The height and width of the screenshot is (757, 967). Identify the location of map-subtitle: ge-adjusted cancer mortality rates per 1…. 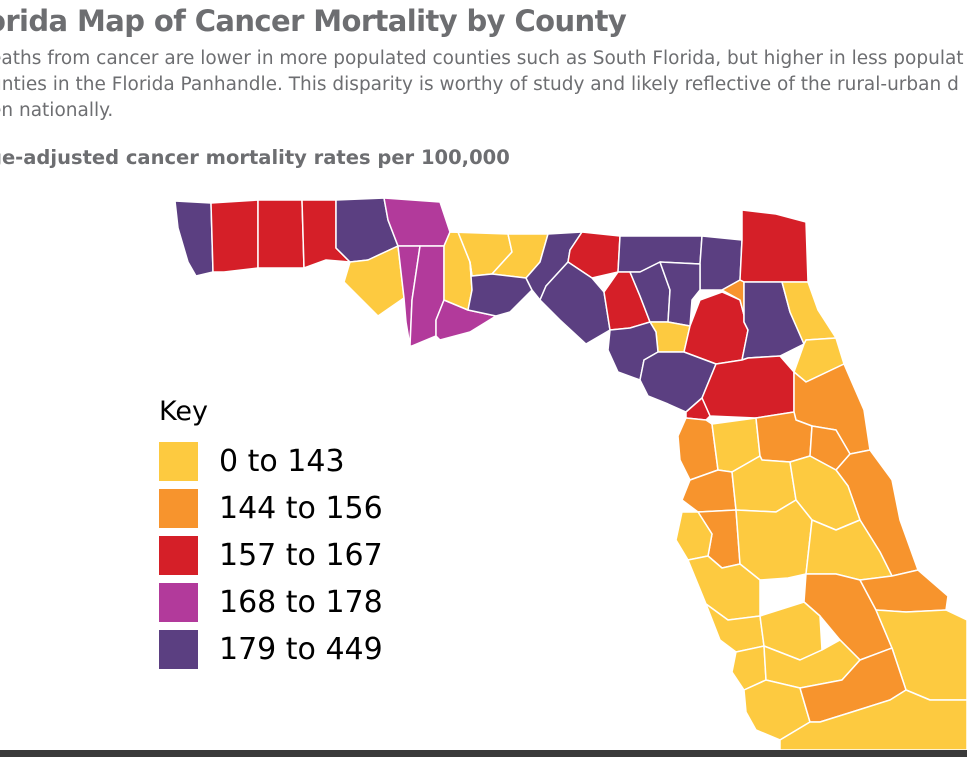
(255, 157).